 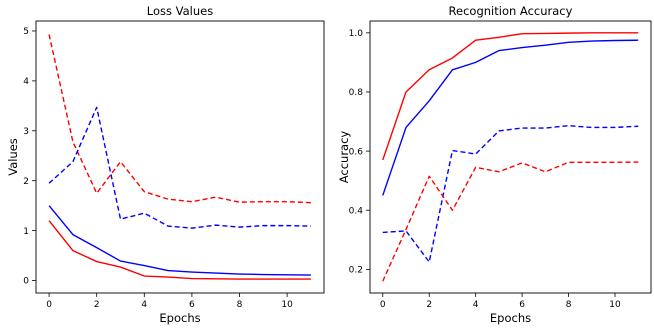 What do you see at coordinates (476, 305) in the screenshot?
I see `accuracy-xtick-label: 4` at bounding box center [476, 305].